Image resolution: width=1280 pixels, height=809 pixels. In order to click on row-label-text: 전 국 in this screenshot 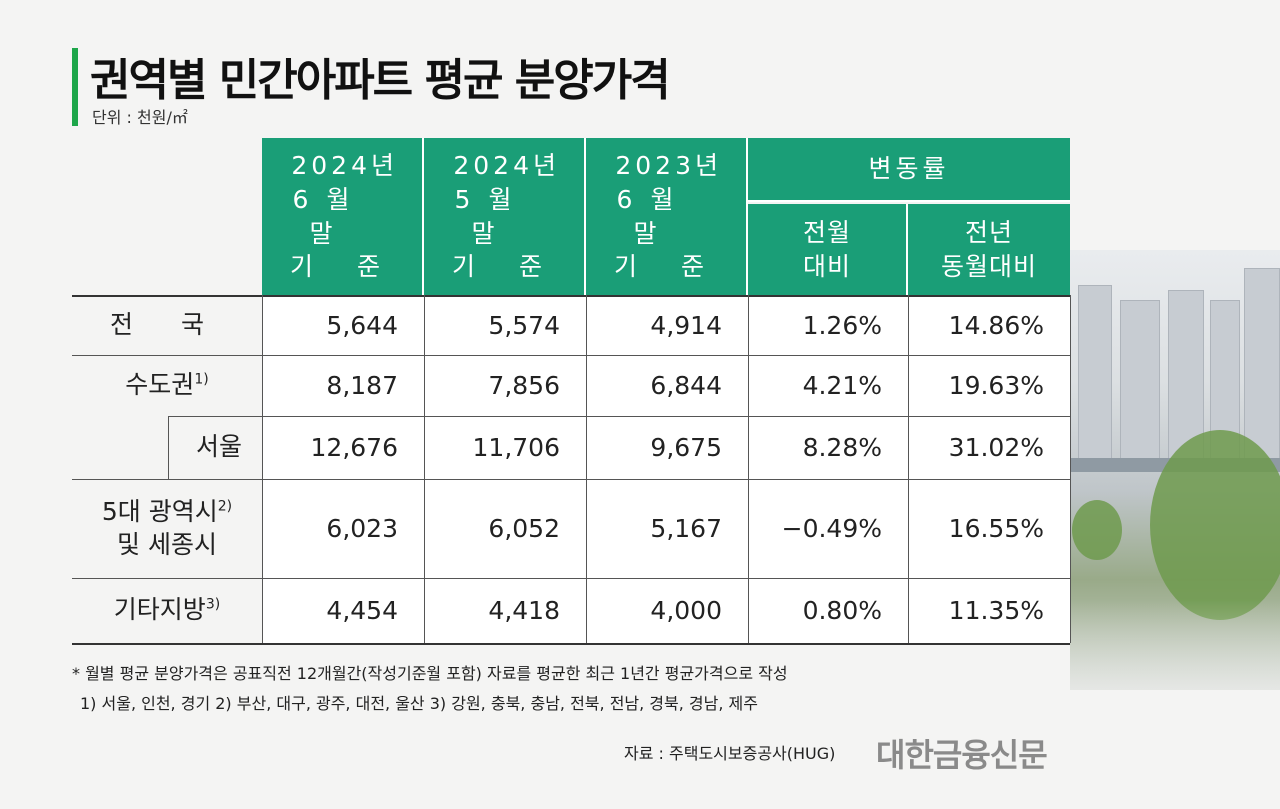, I will do `click(167, 325)`.